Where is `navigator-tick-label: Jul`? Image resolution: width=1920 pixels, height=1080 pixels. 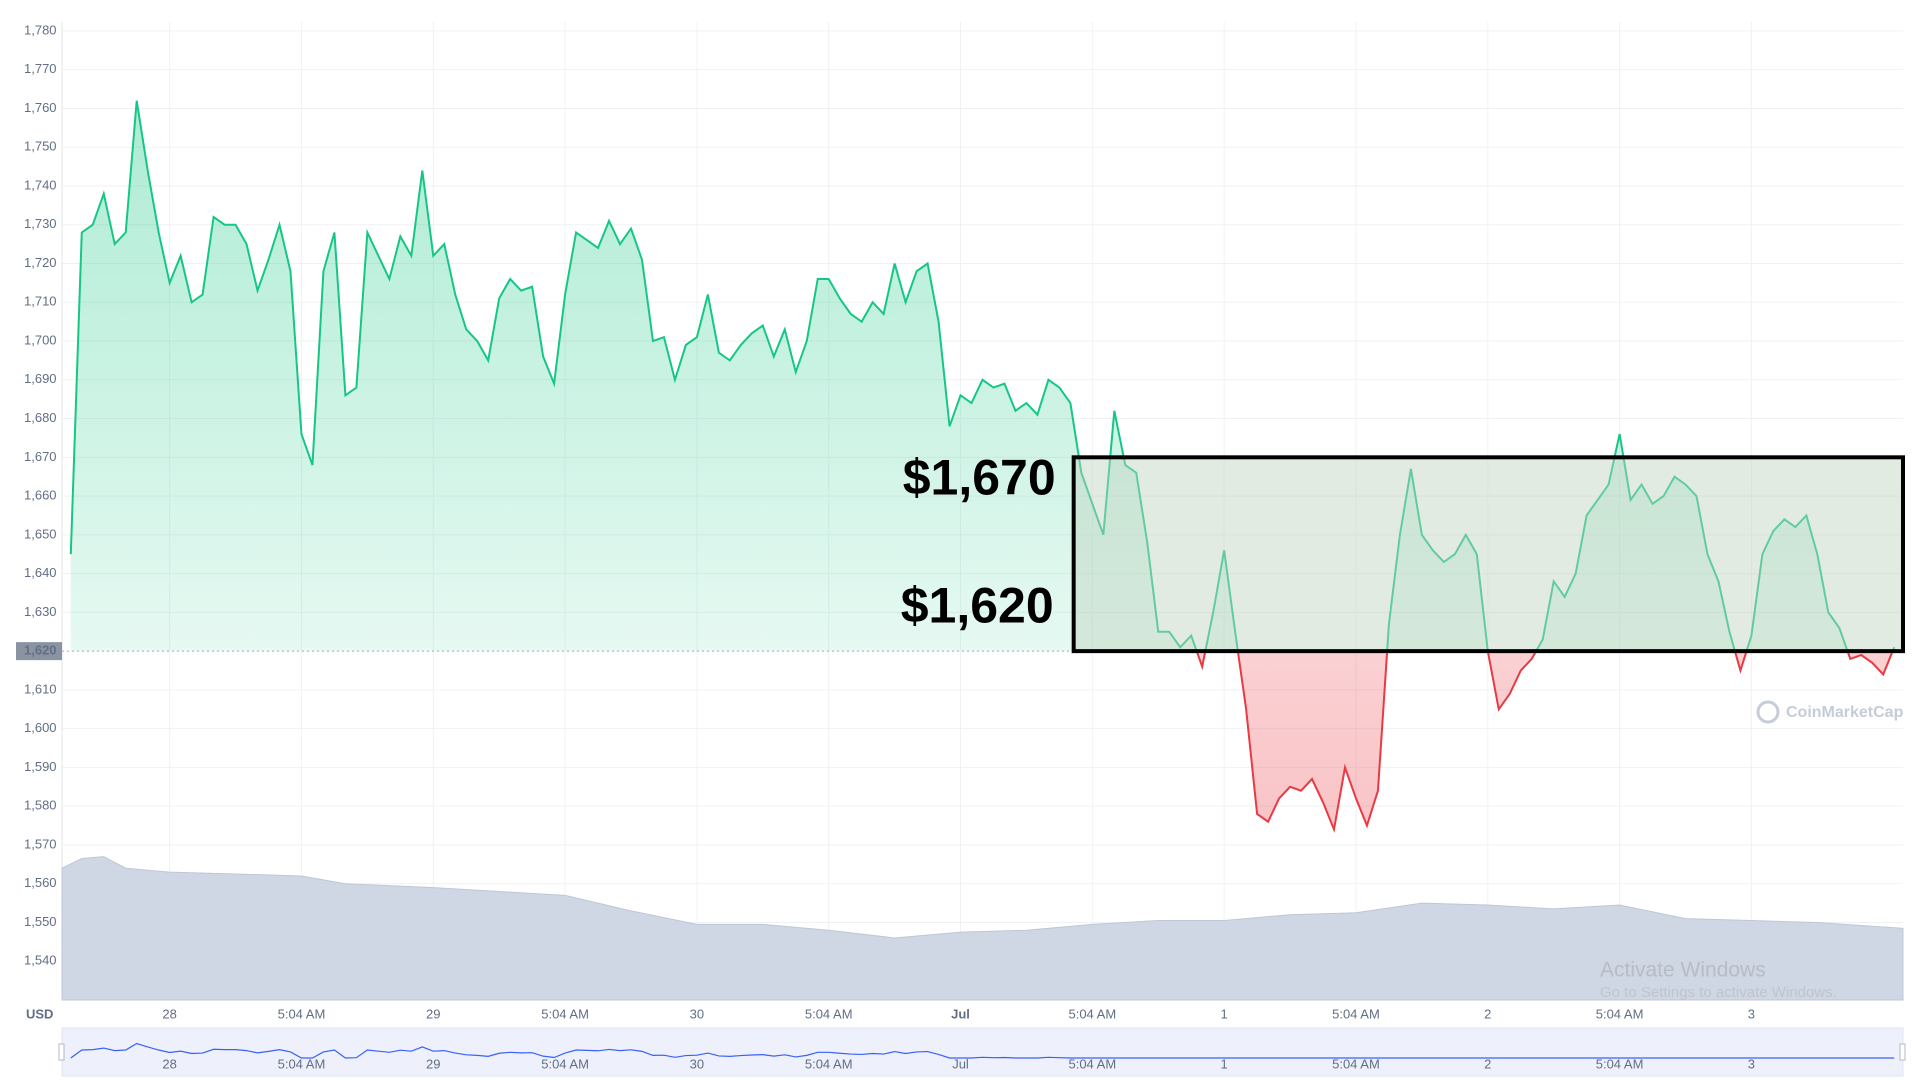 navigator-tick-label: Jul is located at coordinates (960, 1063).